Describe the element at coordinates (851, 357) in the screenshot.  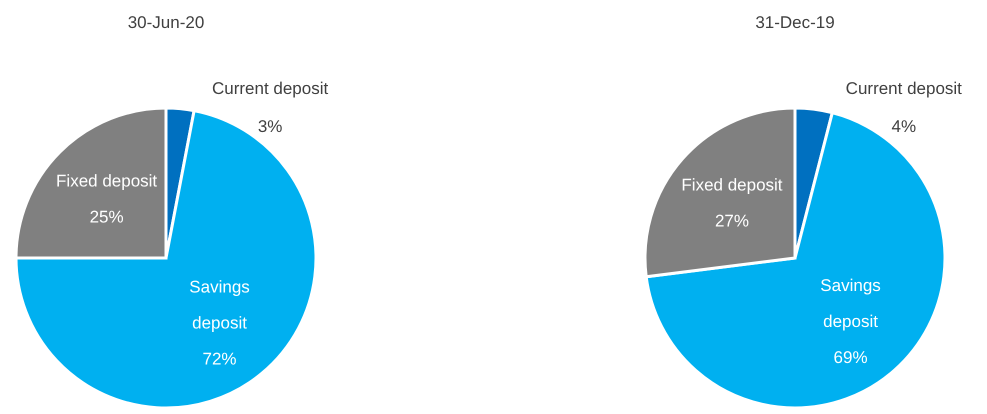
I see `data-label: 69%` at that location.